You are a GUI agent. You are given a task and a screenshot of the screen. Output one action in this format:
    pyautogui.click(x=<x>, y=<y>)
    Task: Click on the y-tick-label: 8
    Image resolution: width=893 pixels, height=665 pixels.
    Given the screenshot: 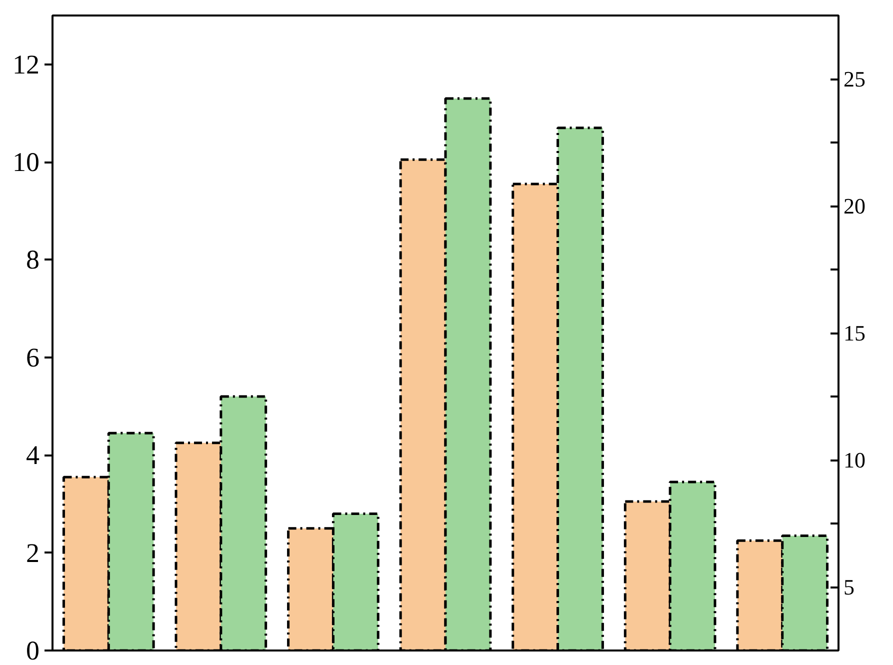 What is the action you would take?
    pyautogui.click(x=33, y=259)
    